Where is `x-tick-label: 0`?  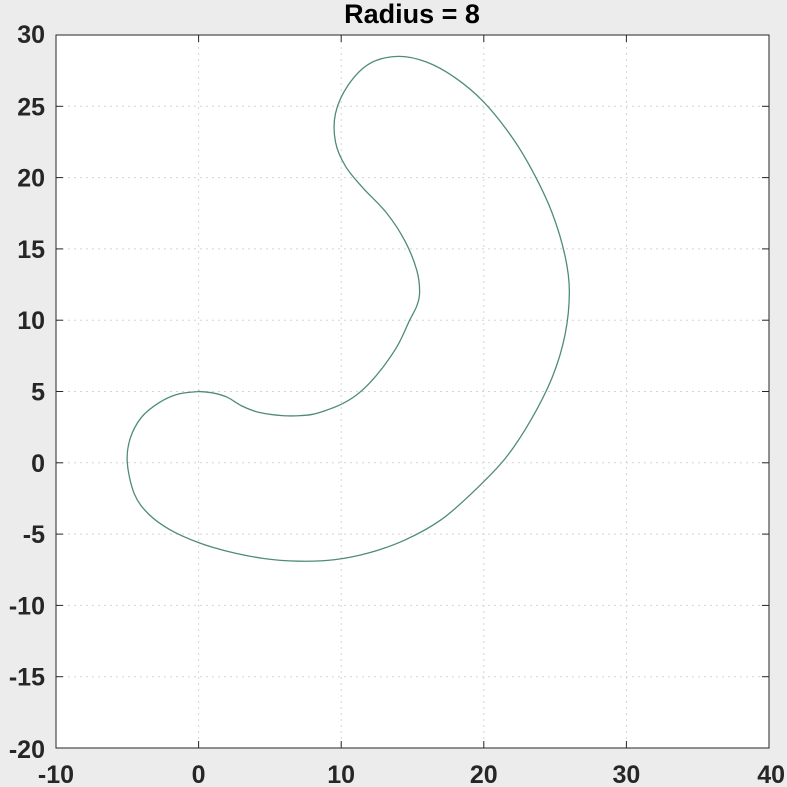
x-tick-label: 0 is located at coordinates (199, 774).